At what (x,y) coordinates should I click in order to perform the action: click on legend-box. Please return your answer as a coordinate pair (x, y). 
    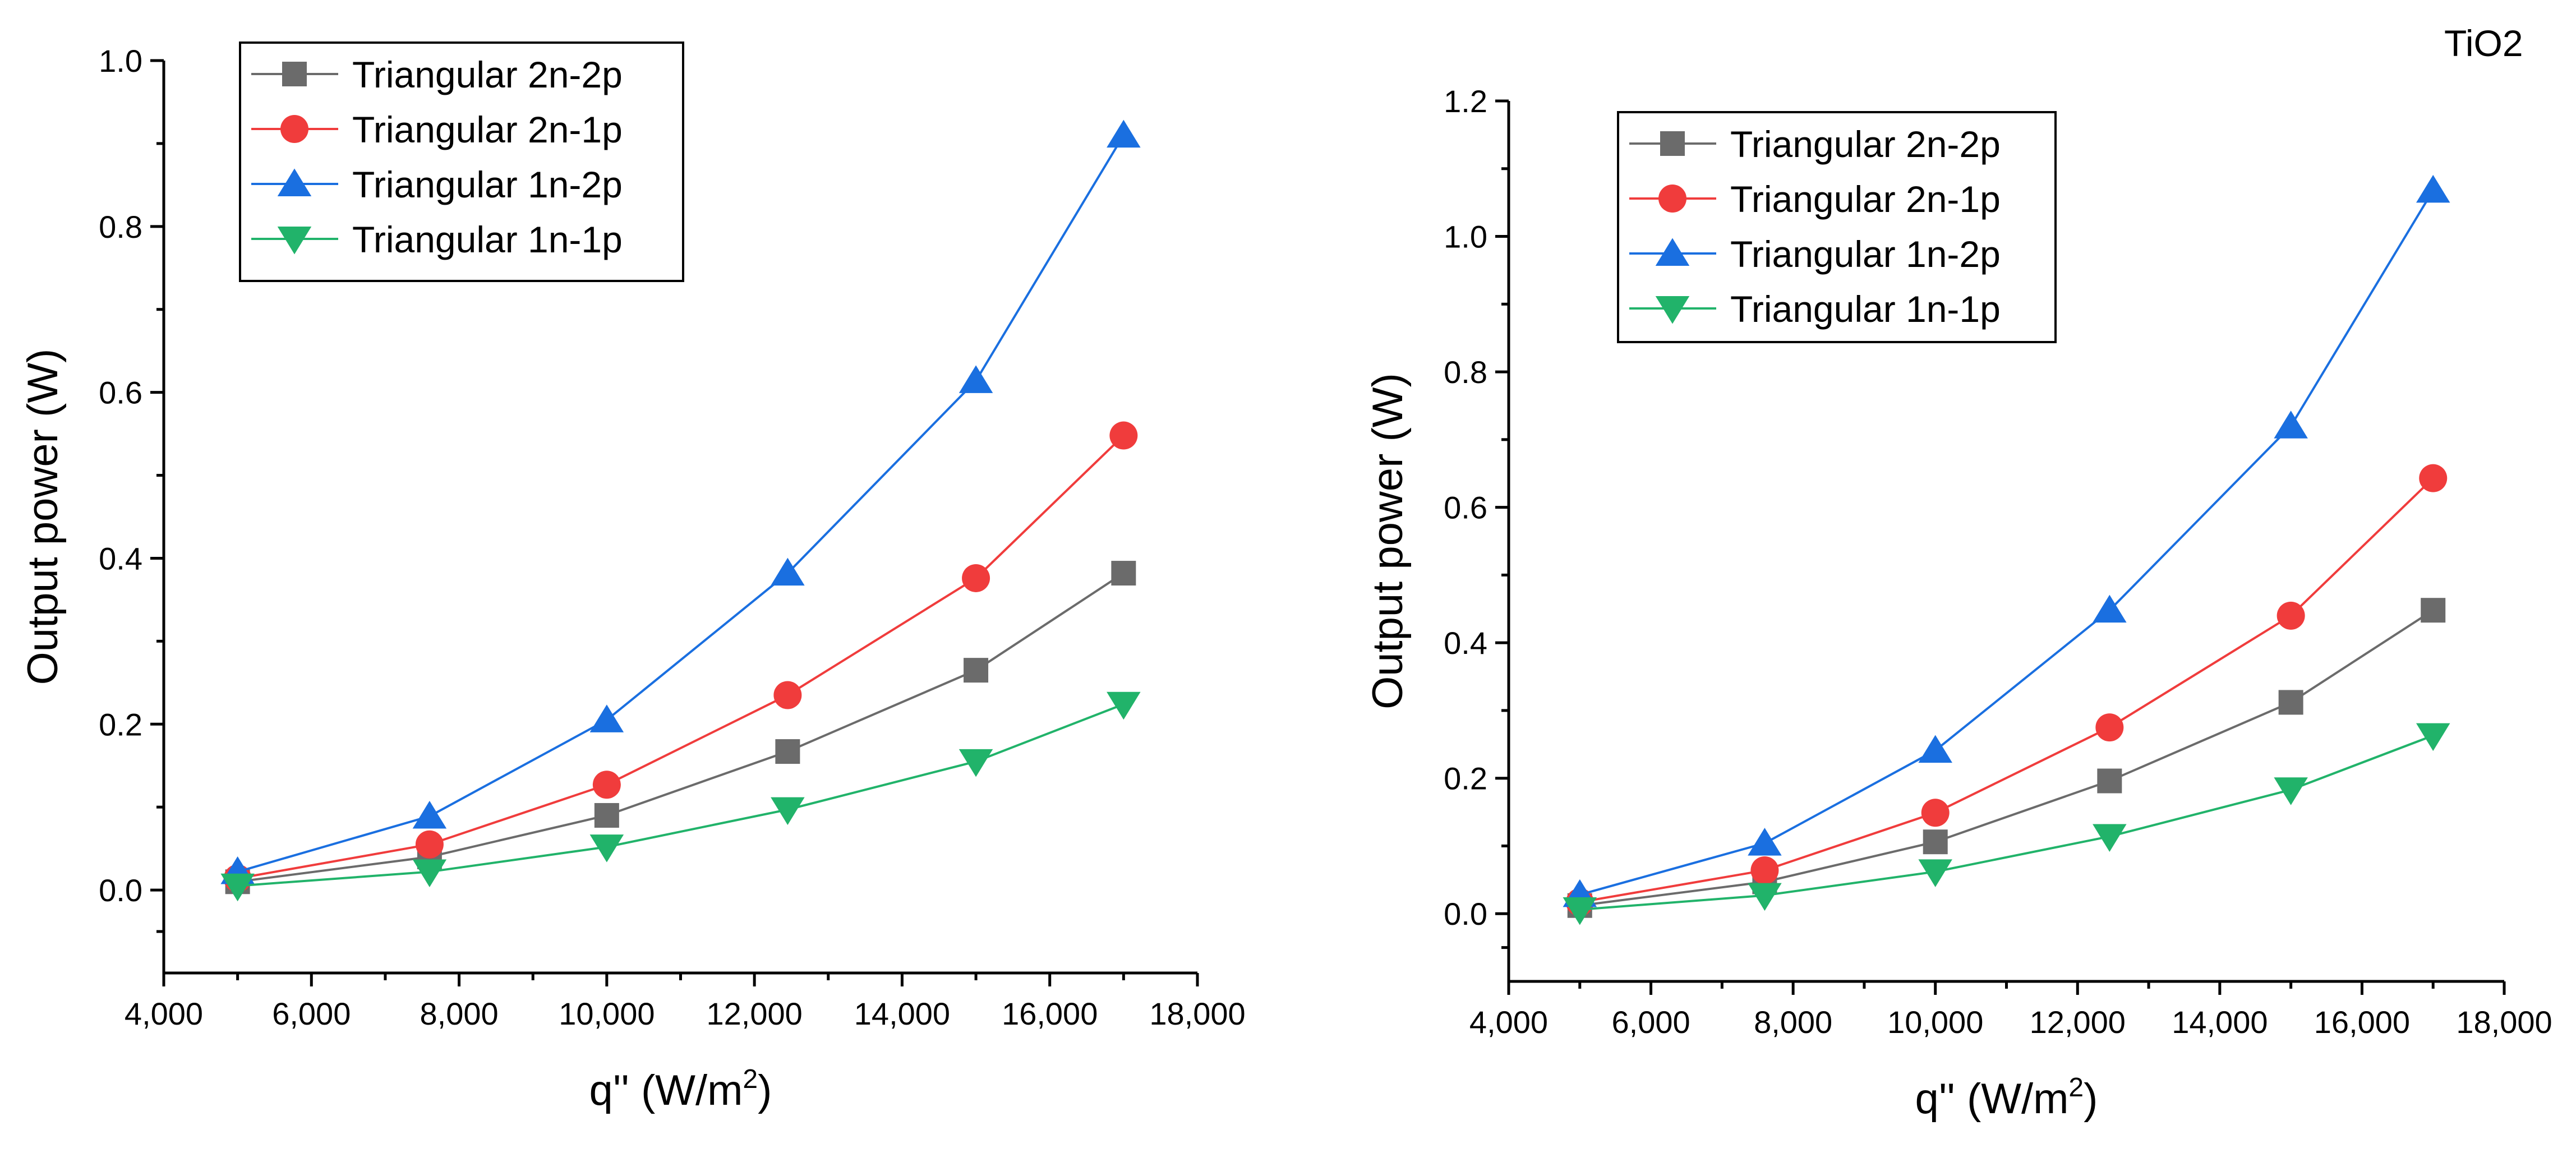
    Looking at the image, I should click on (461, 161).